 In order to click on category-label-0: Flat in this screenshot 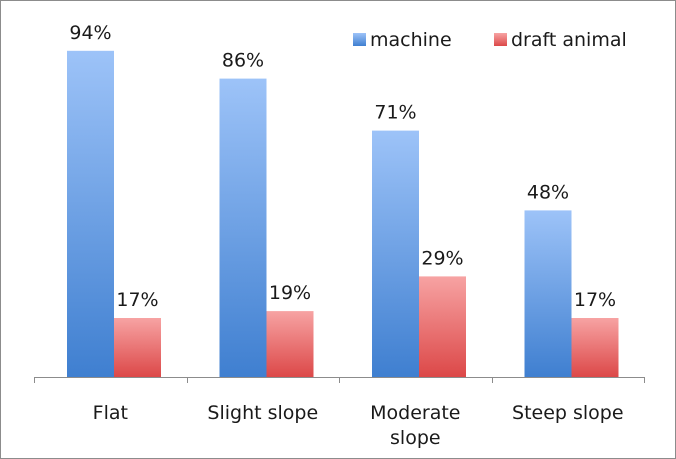, I will do `click(110, 413)`.